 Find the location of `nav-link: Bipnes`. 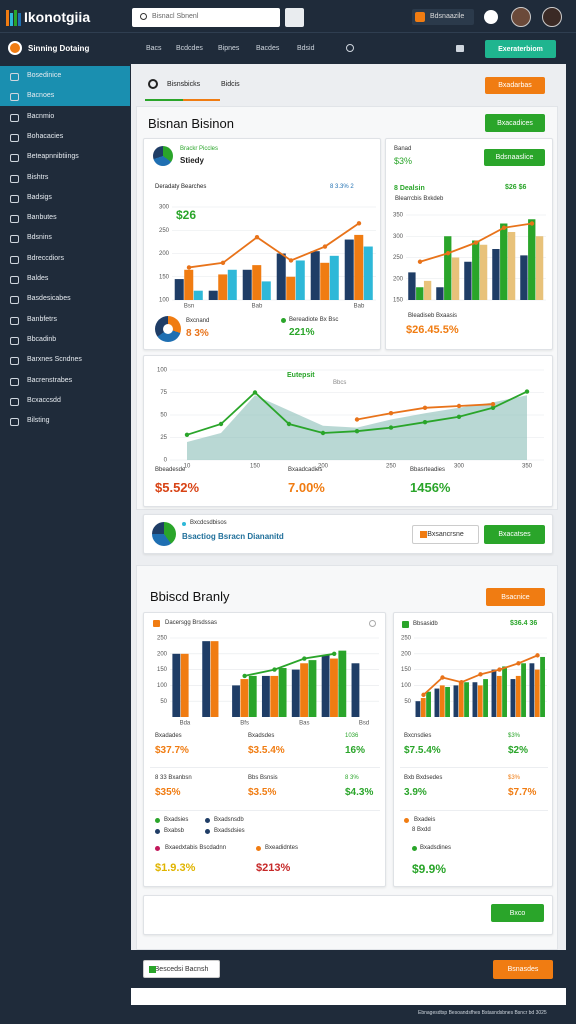

nav-link: Bipnes is located at coordinates (229, 48).